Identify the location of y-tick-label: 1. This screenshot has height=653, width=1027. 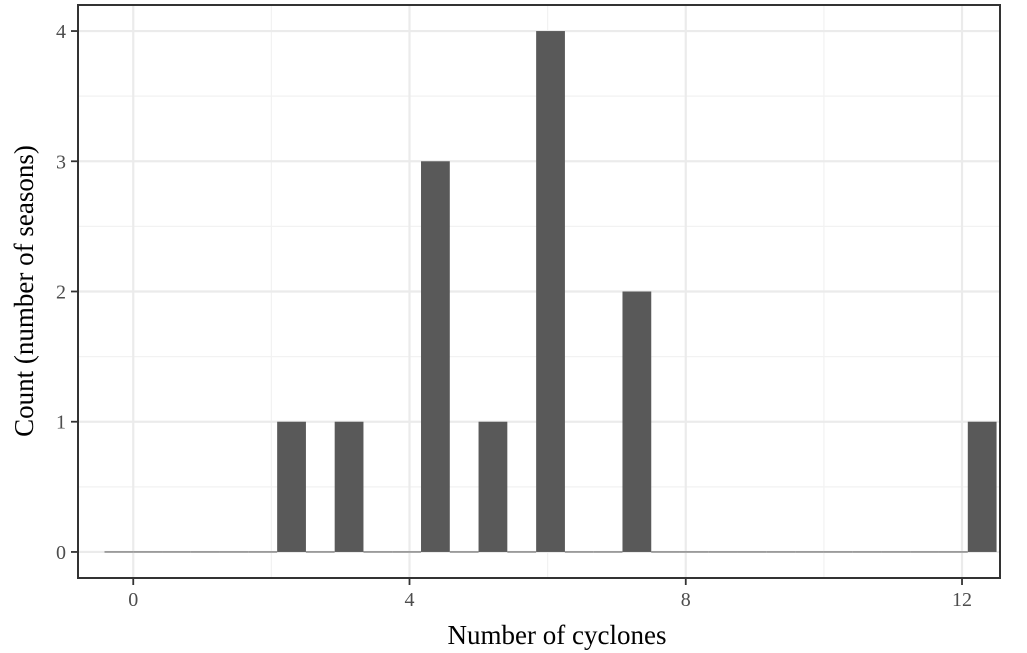
(61, 423).